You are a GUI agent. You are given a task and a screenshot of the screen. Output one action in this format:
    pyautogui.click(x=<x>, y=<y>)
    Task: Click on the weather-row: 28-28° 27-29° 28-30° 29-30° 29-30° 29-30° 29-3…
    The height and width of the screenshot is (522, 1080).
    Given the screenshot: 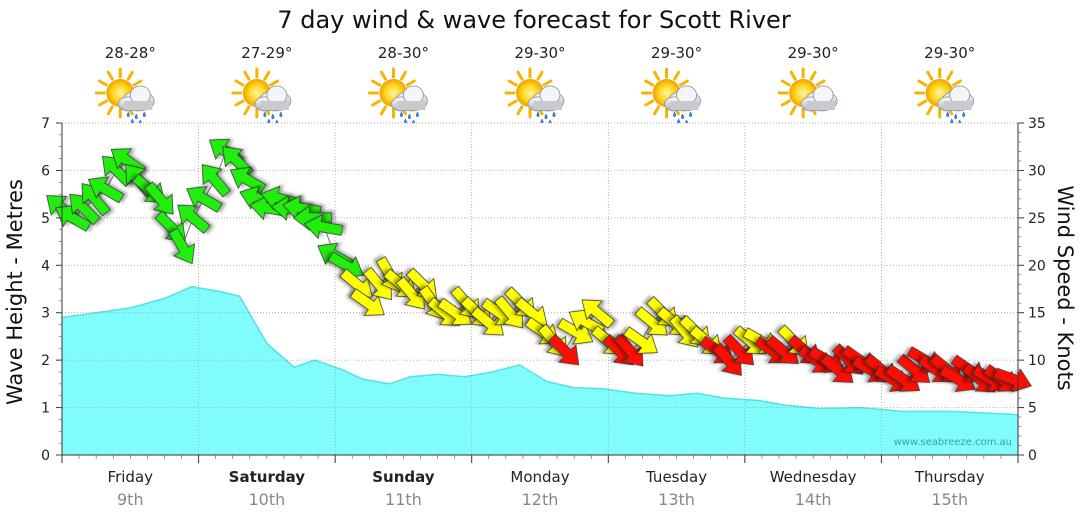 What is the action you would take?
    pyautogui.click(x=534, y=85)
    